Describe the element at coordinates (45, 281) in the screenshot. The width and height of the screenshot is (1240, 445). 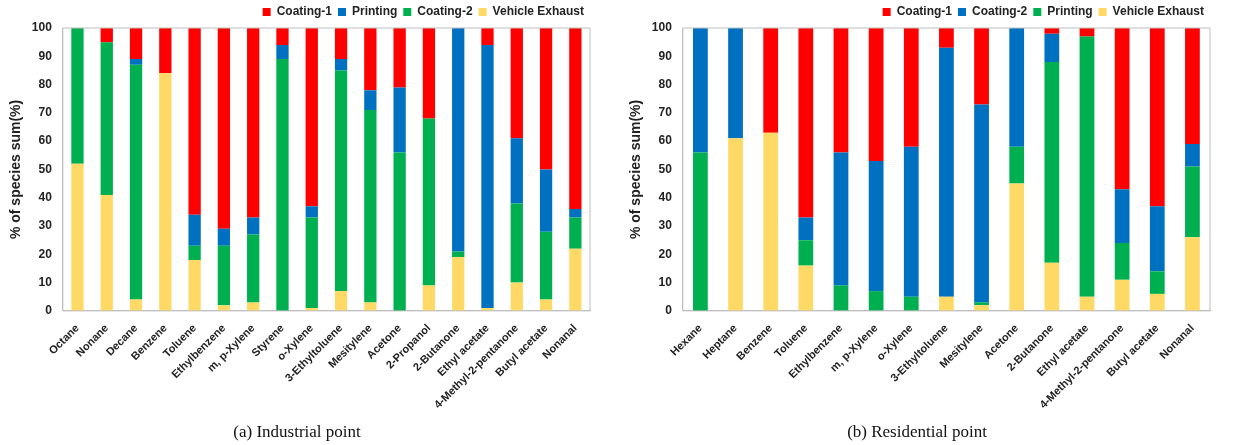
I see `y-tick-label: 10` at that location.